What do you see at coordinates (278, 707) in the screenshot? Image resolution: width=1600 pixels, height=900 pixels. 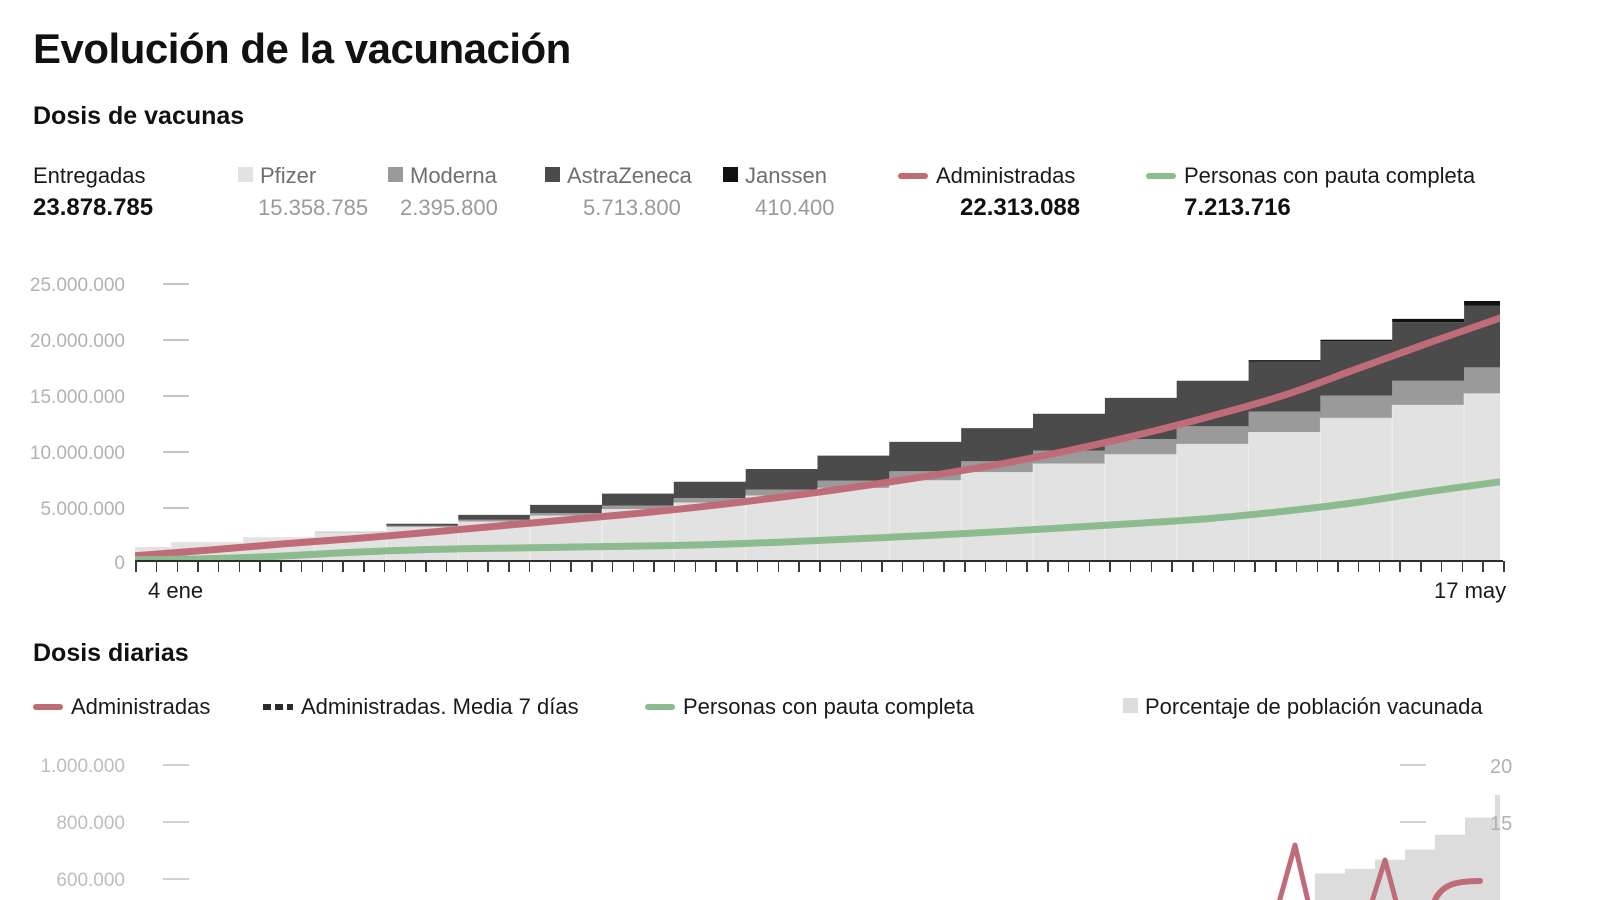 I see `media-7-dias-dotted-line-icon` at bounding box center [278, 707].